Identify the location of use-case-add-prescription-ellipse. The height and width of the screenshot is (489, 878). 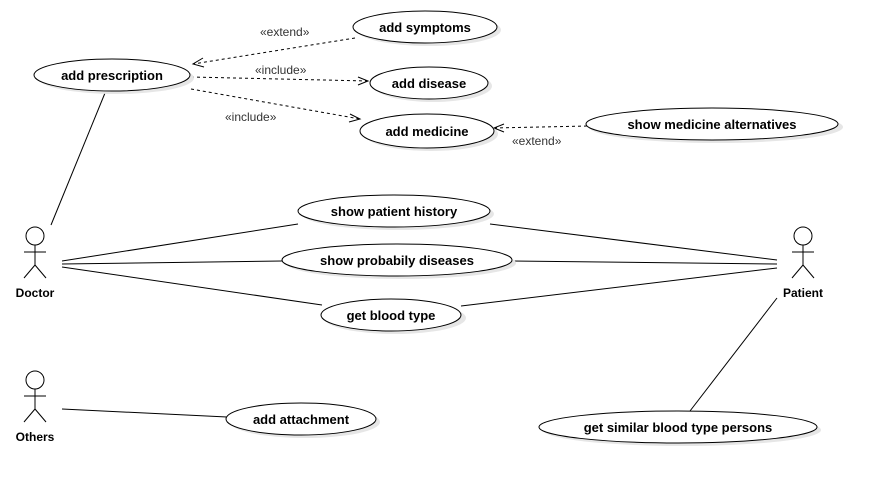
(112, 75).